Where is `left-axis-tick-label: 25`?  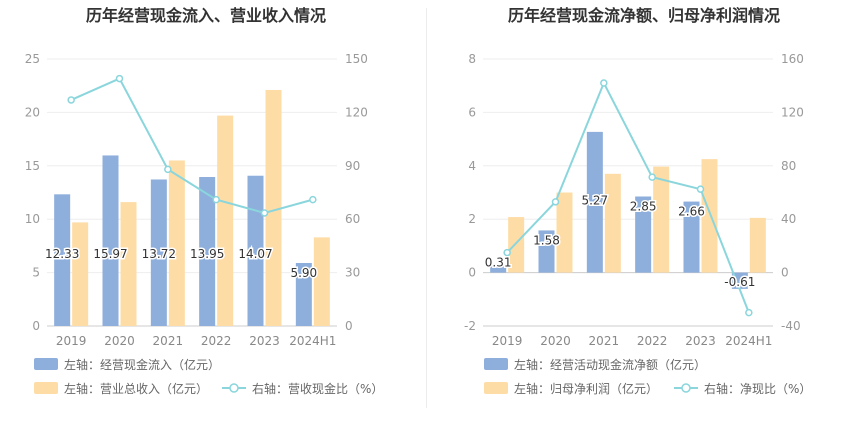 left-axis-tick-label: 25 is located at coordinates (32, 59).